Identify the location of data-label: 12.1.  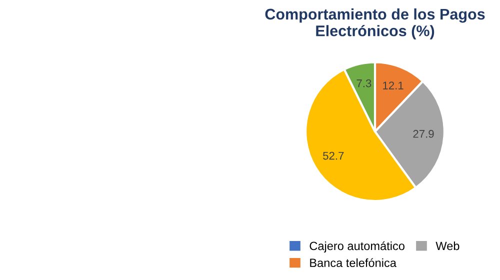
(393, 86).